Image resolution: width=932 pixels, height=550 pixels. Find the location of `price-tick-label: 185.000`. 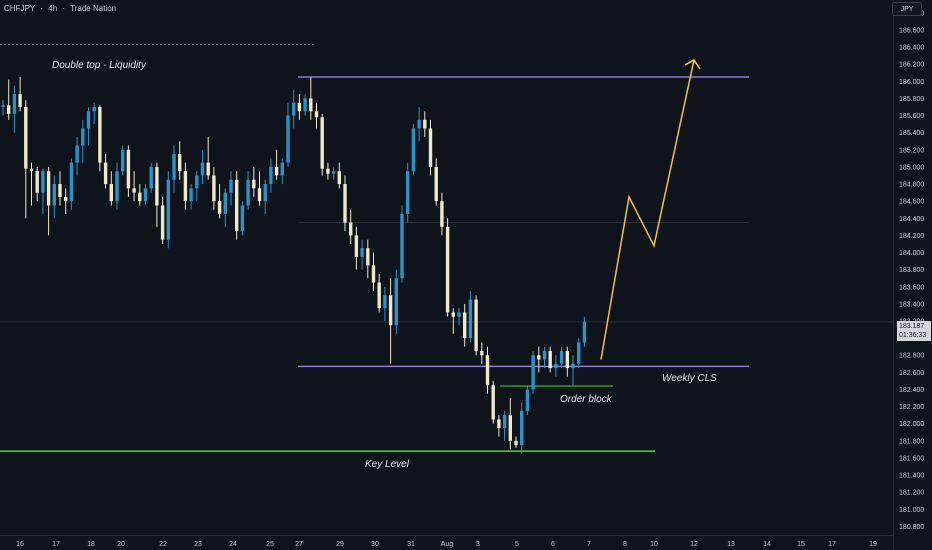

price-tick-label: 185.000 is located at coordinates (911, 167).